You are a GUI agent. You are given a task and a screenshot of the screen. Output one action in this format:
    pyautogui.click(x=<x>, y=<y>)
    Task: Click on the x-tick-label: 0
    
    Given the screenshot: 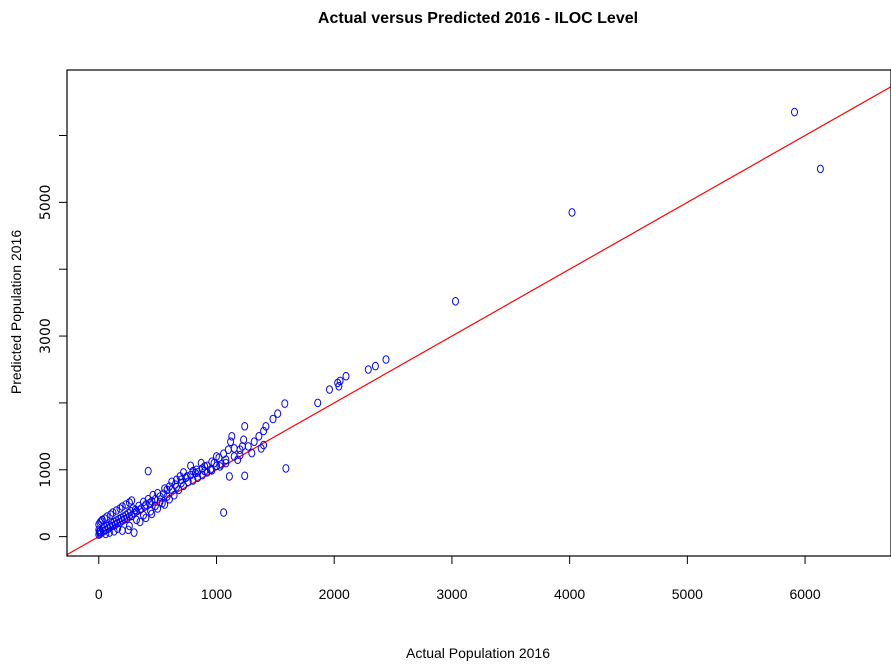 What is the action you would take?
    pyautogui.click(x=99, y=594)
    